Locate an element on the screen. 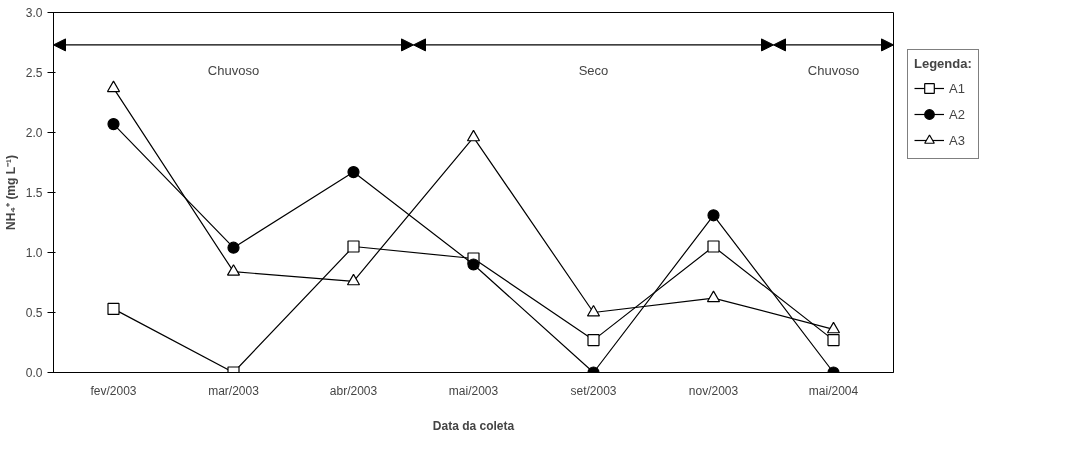 The image size is (1072, 463). y-tick-label: 0.0 is located at coordinates (34, 373).